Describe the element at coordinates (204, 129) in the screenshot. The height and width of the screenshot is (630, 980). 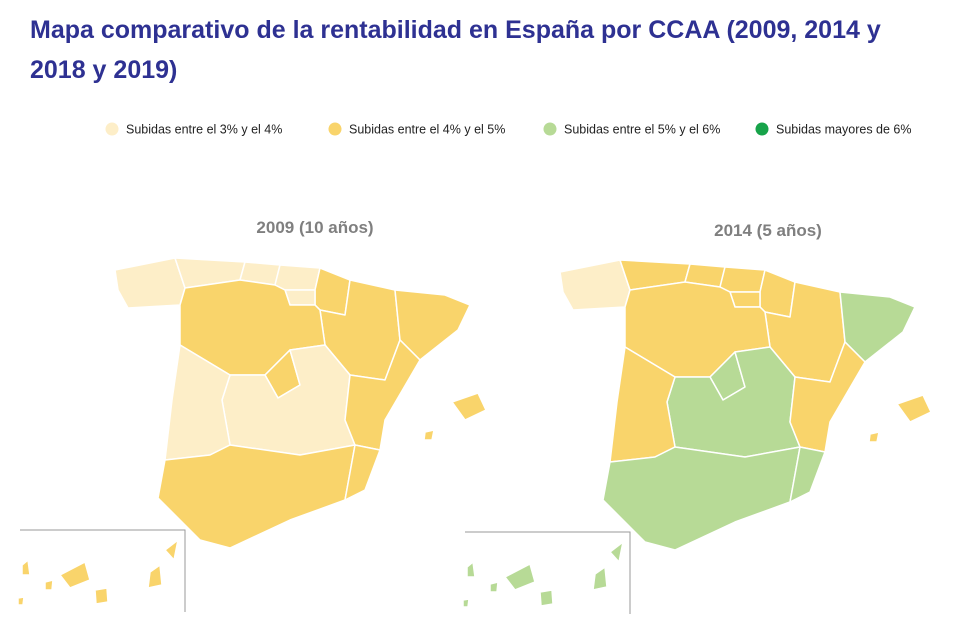
I see `legend-label: Subidas entre el 3% y el 4%` at that location.